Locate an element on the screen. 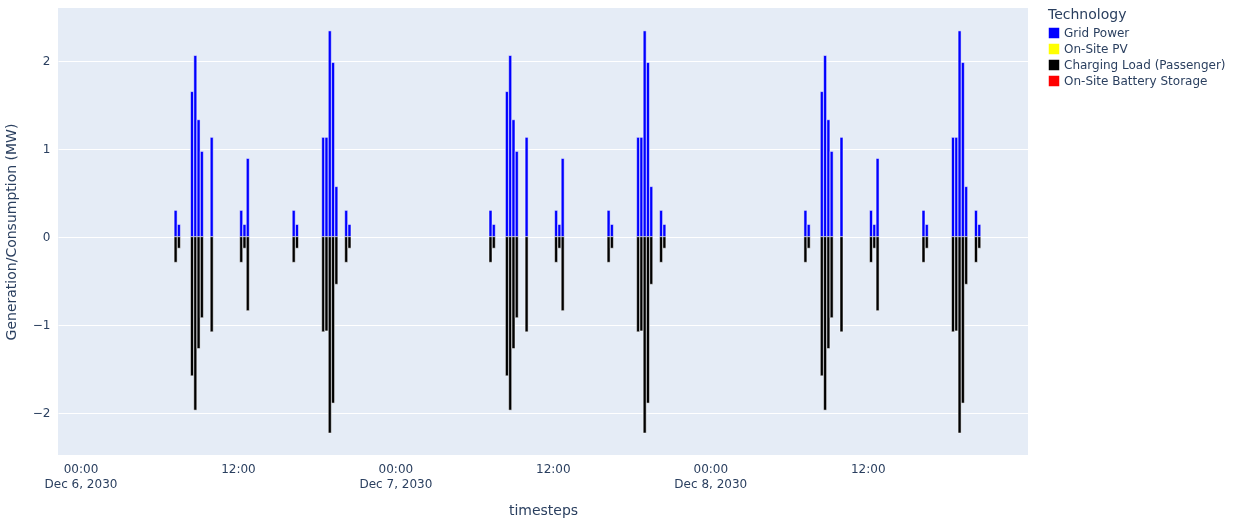 The width and height of the screenshot is (1256, 519). y-tick-label: −1 is located at coordinates (41, 325).